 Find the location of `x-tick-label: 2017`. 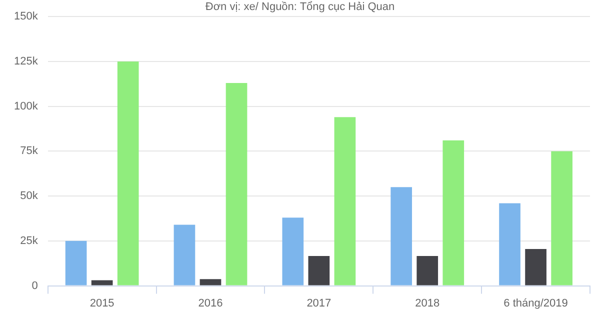

x-tick-label: 2017 is located at coordinates (319, 303).